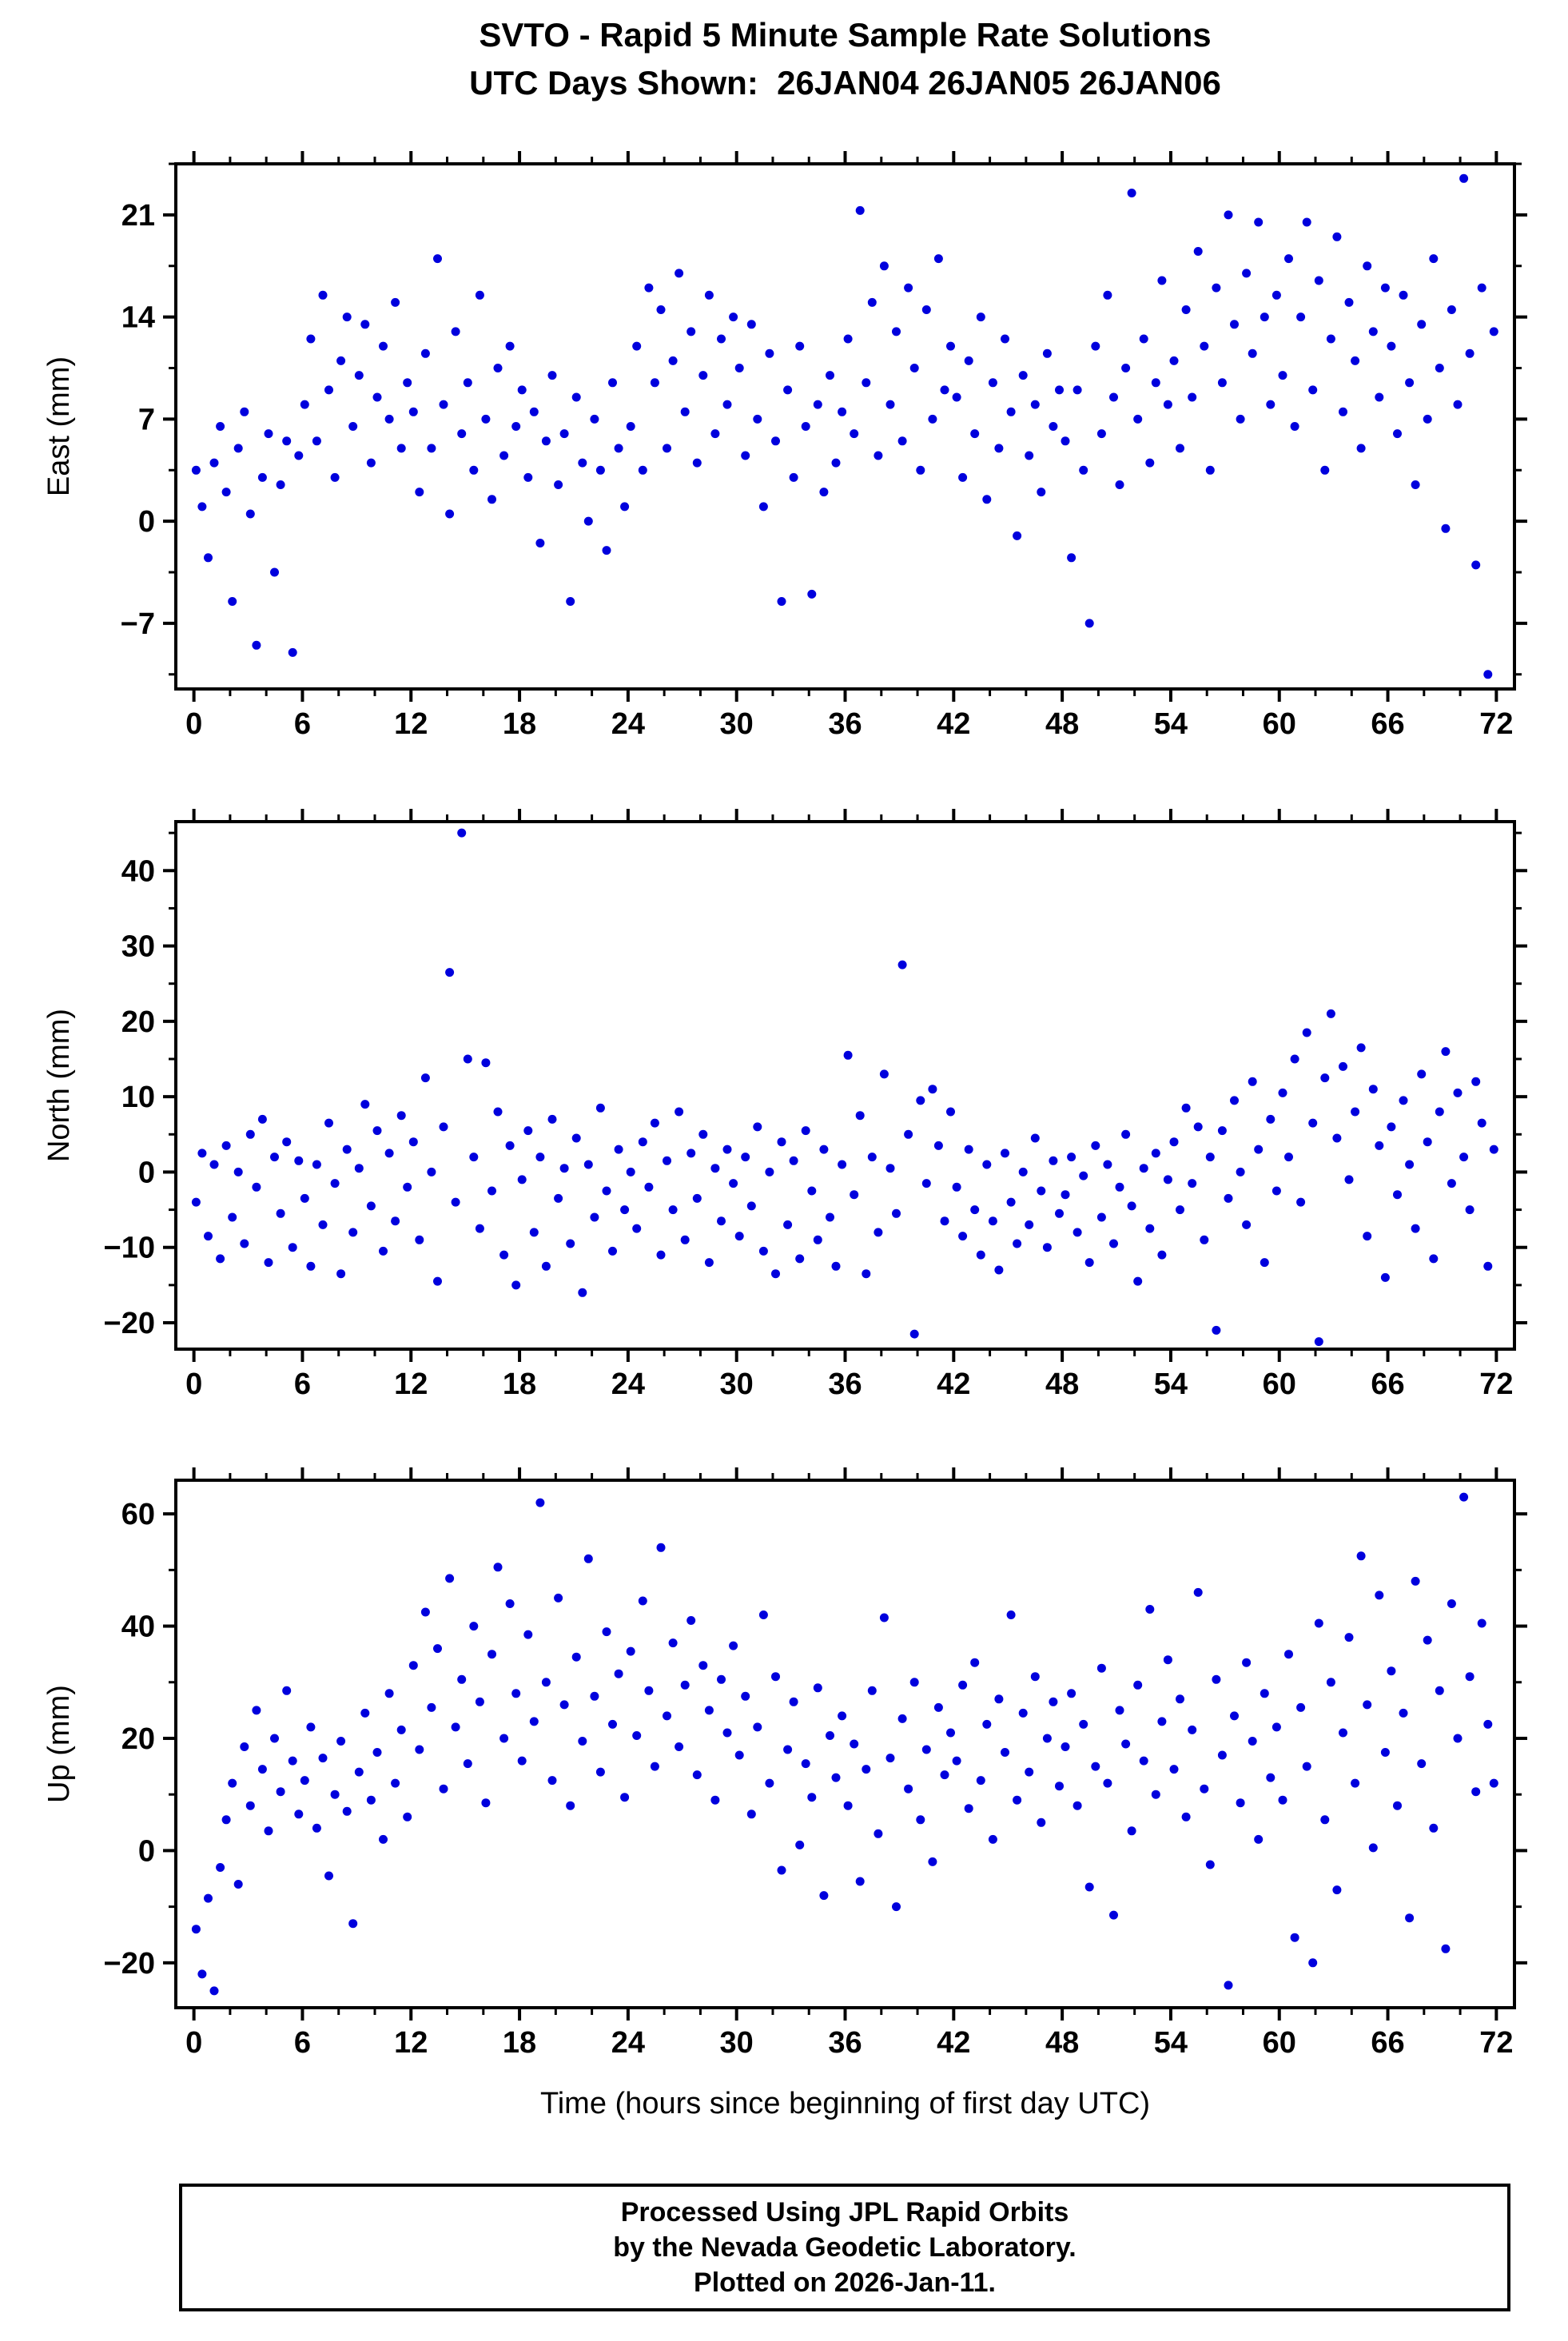  I want to click on footer-line-3: Plotted on 2026-Jan-11., so click(845, 2283).